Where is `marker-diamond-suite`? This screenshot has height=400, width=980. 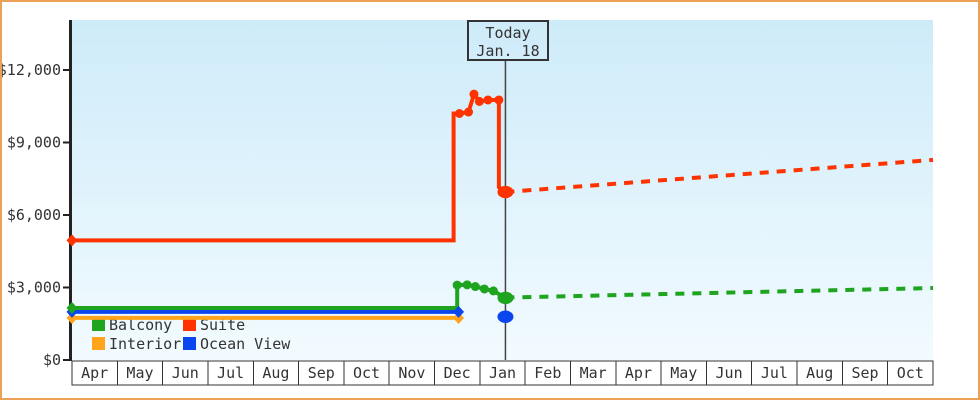 marker-diamond-suite is located at coordinates (72, 240).